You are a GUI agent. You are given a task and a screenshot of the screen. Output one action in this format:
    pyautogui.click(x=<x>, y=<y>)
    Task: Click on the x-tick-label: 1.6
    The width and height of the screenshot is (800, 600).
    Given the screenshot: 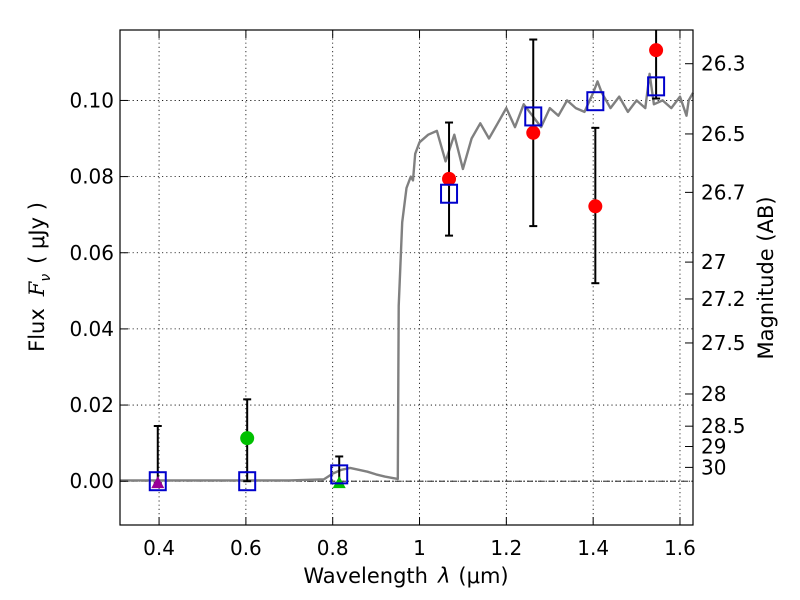 What is the action you would take?
    pyautogui.click(x=680, y=548)
    